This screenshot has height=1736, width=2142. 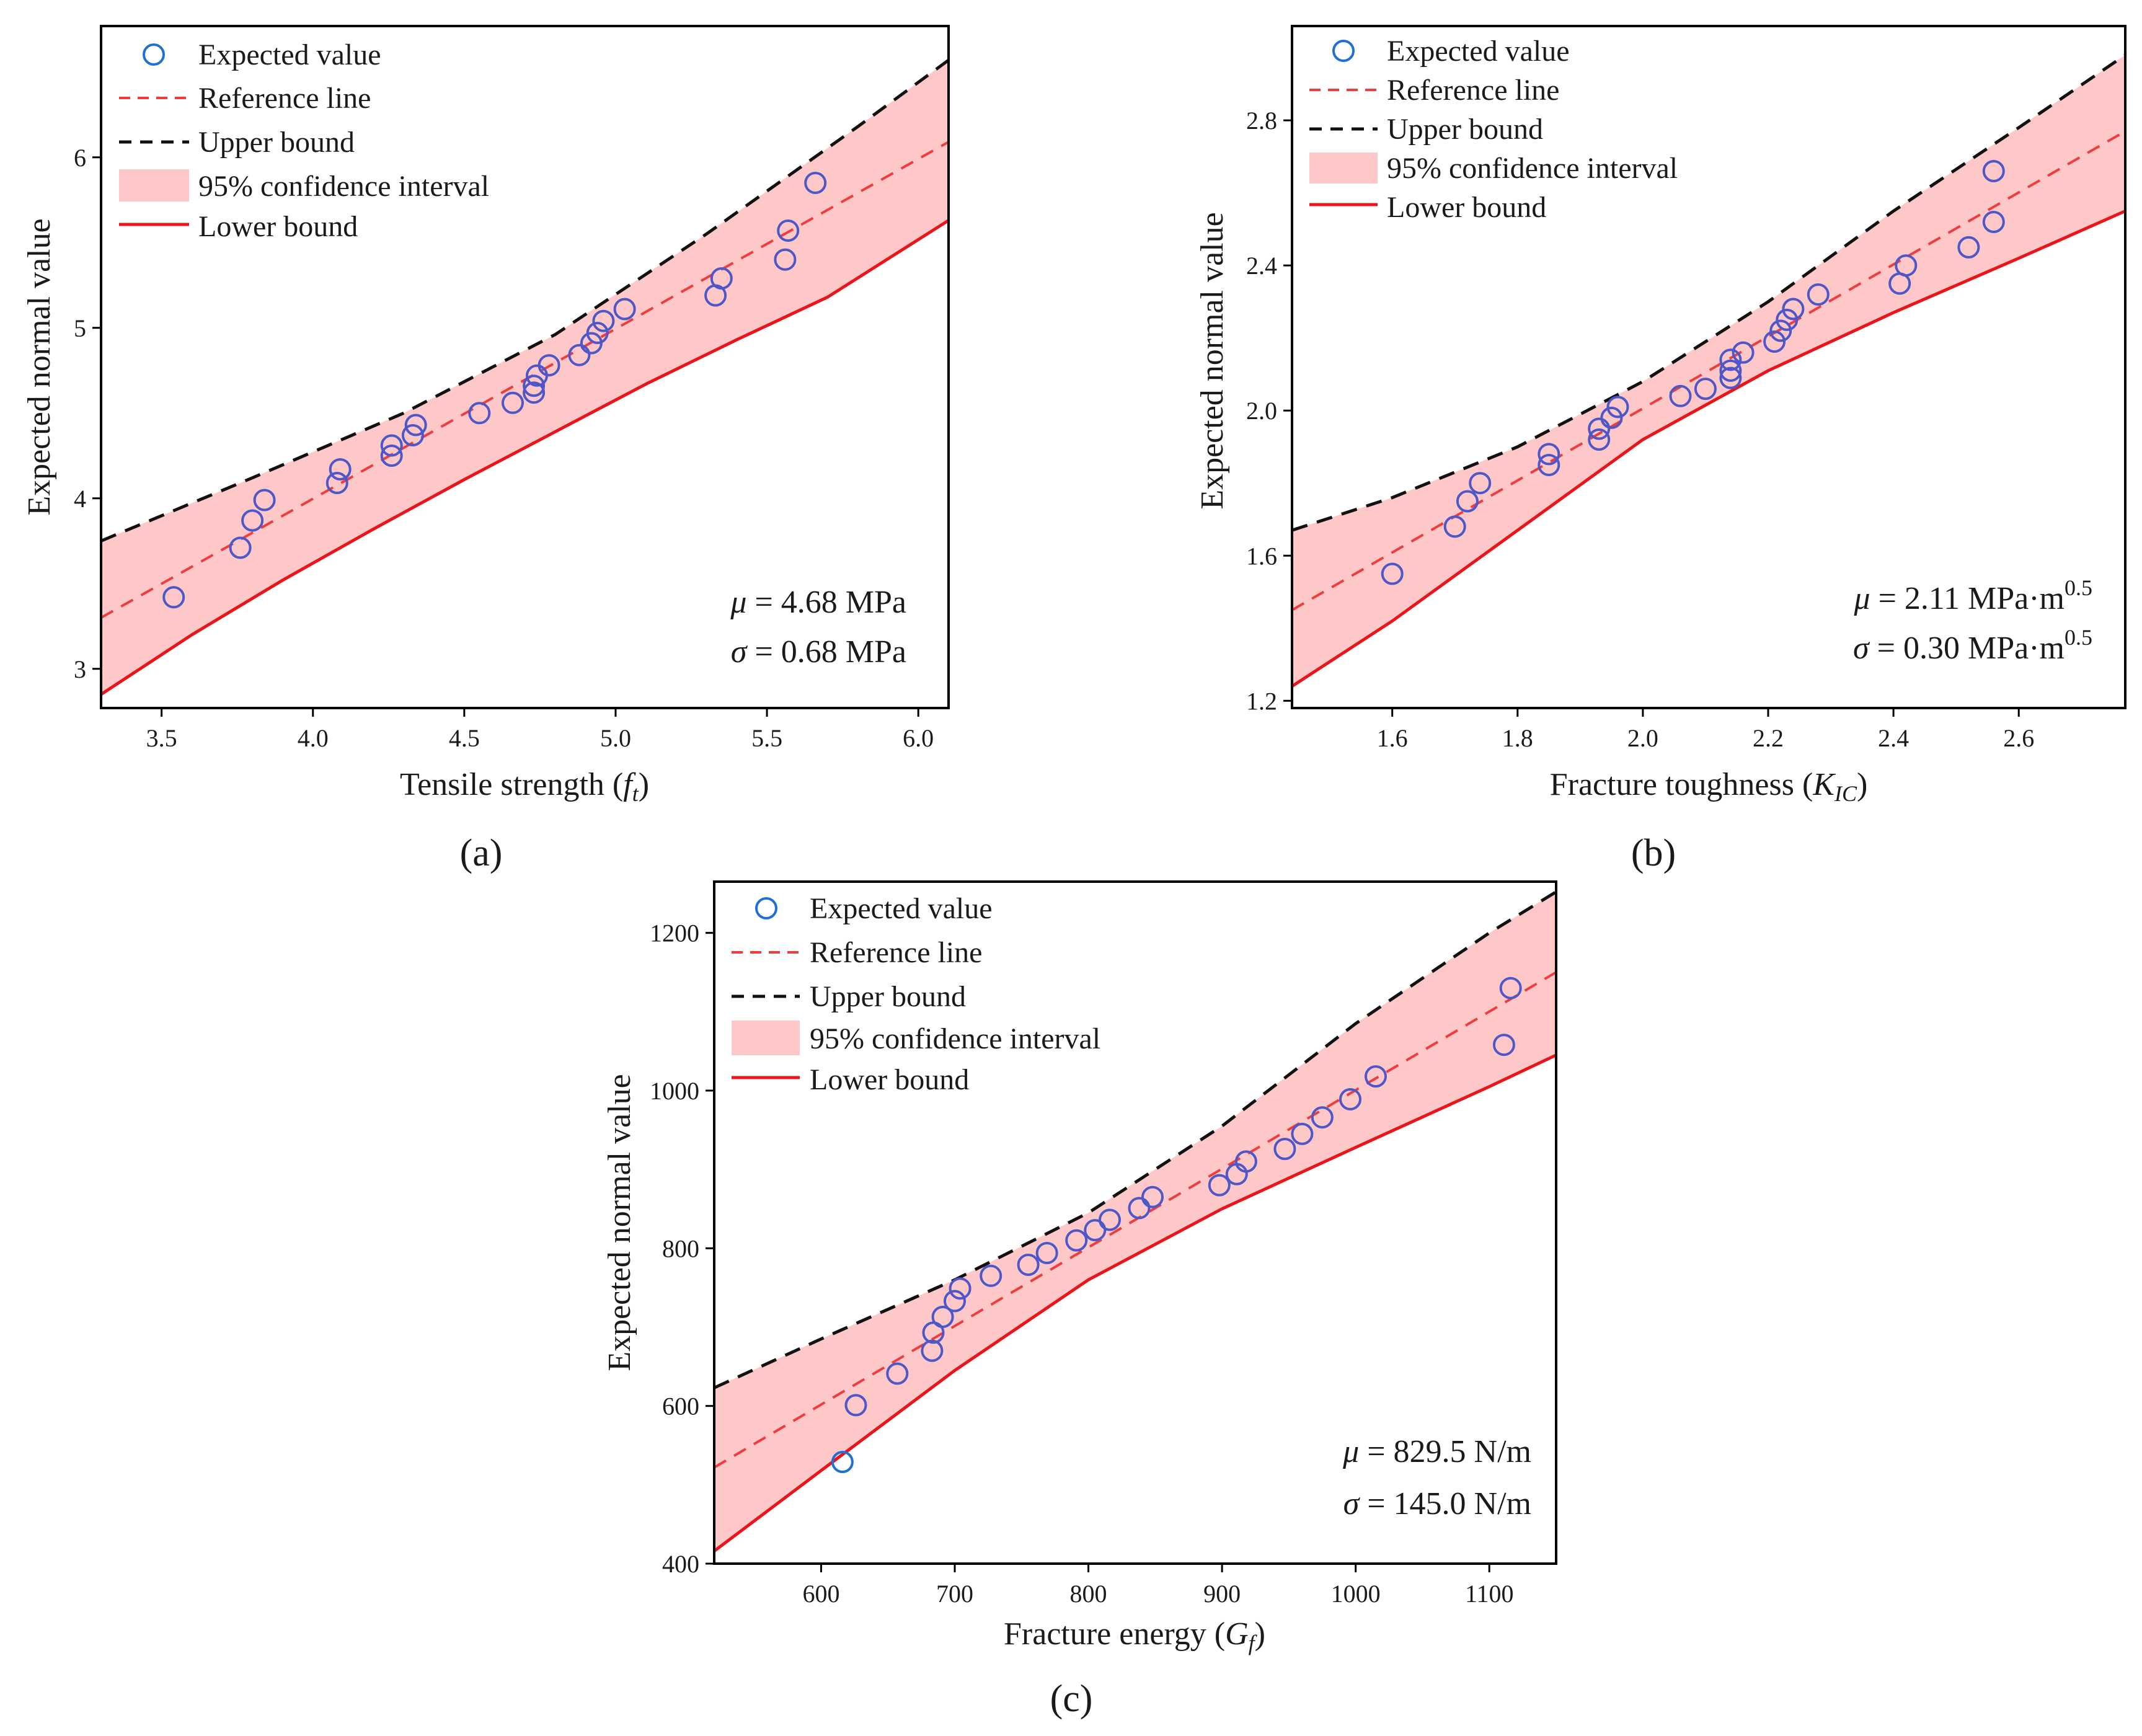 I want to click on panel-b-x-axis-title: Fracture toughness (KIC), so click(x=1709, y=786).